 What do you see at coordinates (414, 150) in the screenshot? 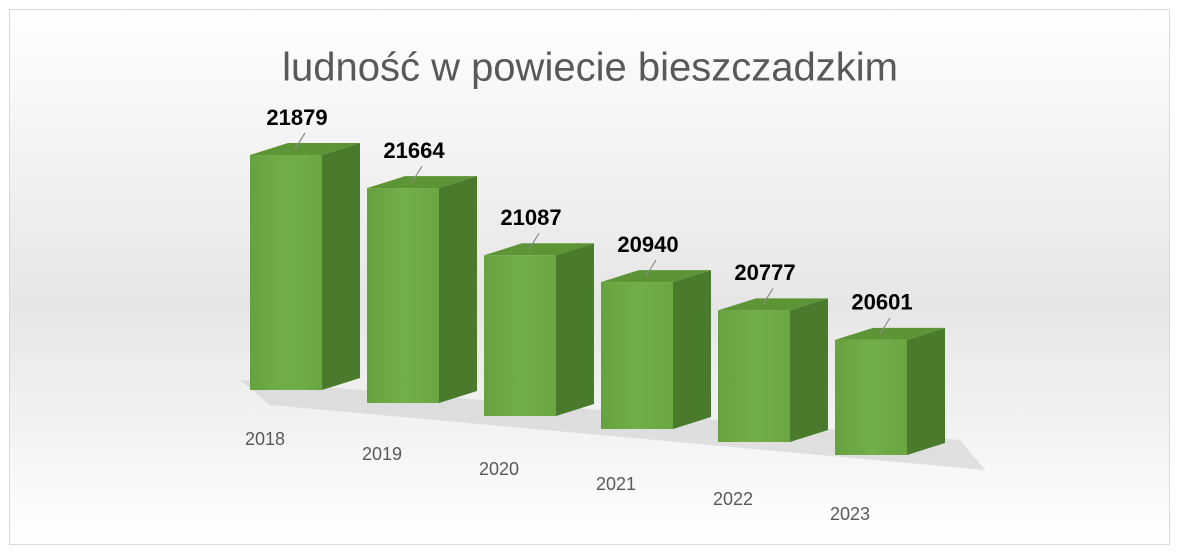
I see `data-label: 21664` at bounding box center [414, 150].